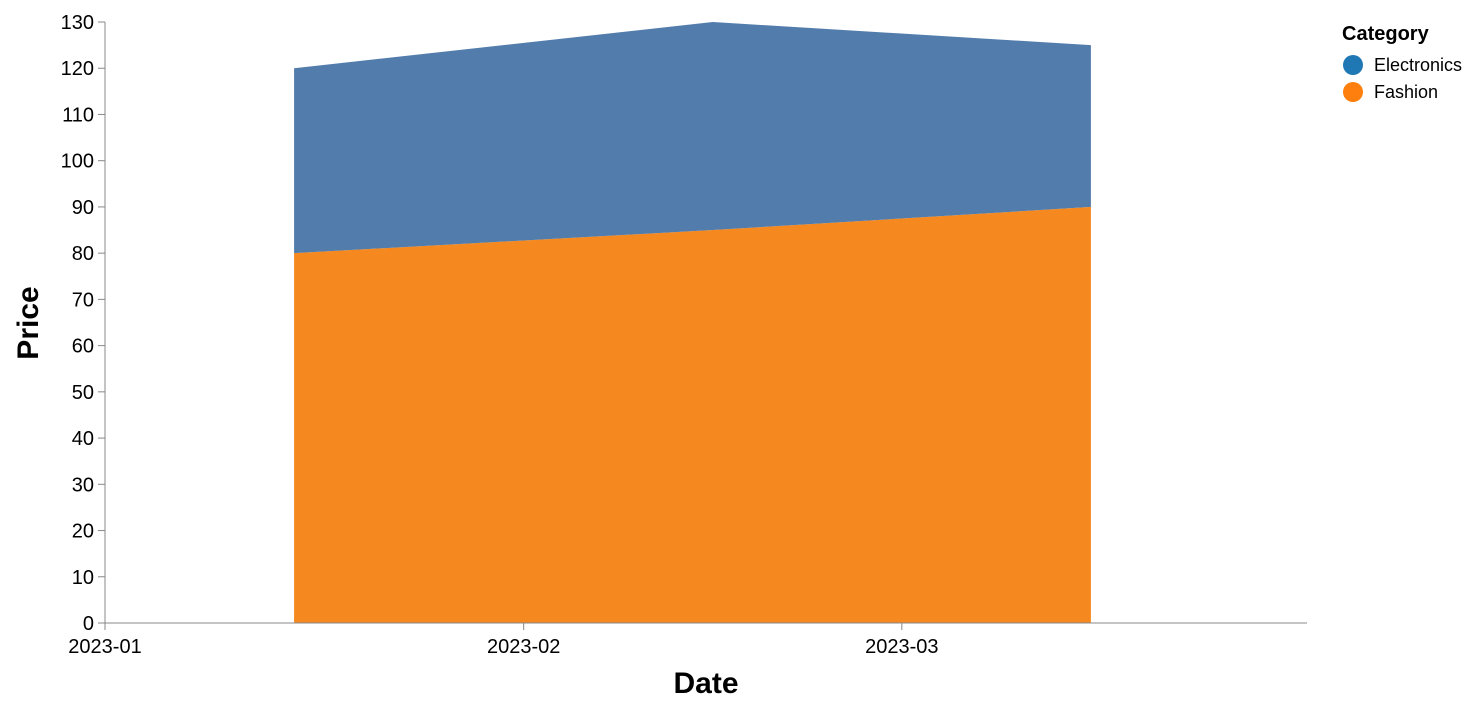  Describe the element at coordinates (77, 23) in the screenshot. I see `y-tick-label: 130` at that location.